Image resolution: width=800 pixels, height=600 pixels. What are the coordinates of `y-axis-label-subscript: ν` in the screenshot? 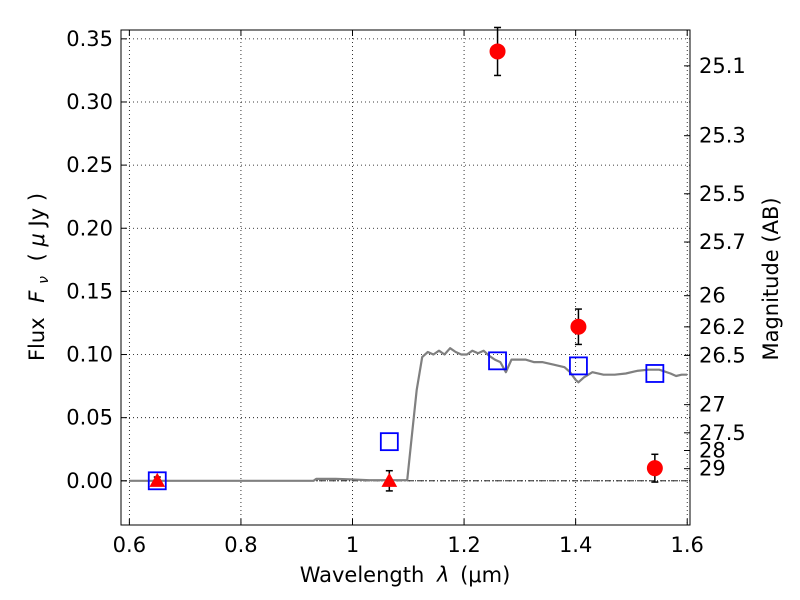 It's located at (44, 280).